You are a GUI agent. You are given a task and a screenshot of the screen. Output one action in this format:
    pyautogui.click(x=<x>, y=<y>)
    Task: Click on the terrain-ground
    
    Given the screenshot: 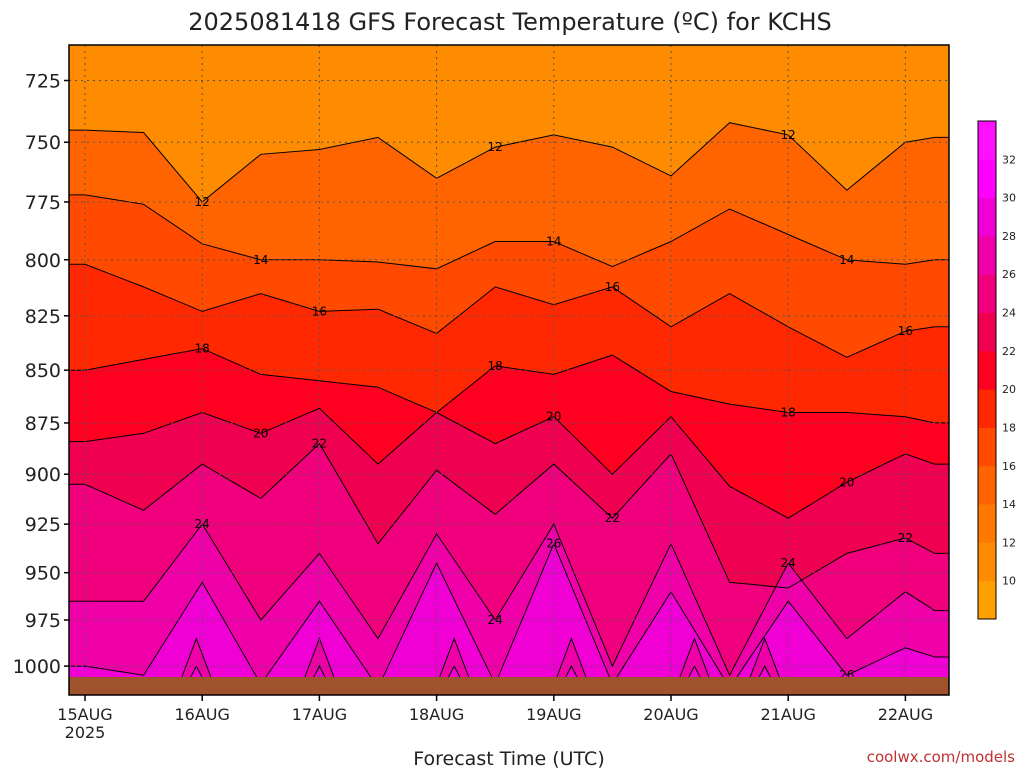 What is the action you would take?
    pyautogui.click(x=509, y=686)
    